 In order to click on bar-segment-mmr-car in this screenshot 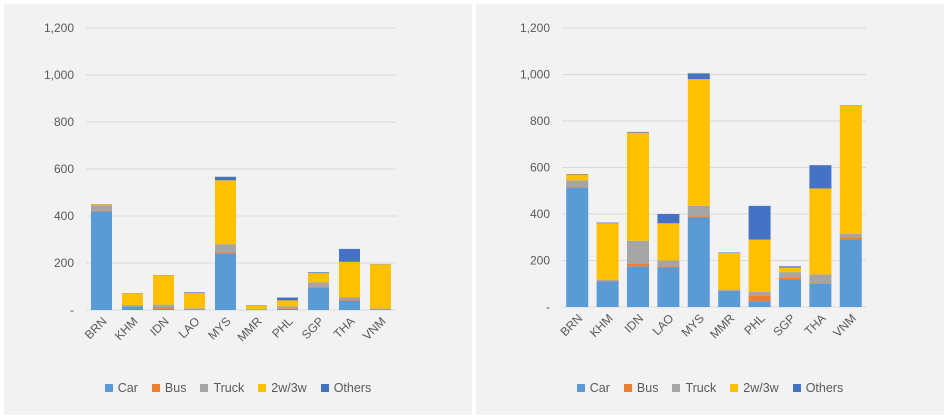, I will do `click(729, 298)`.